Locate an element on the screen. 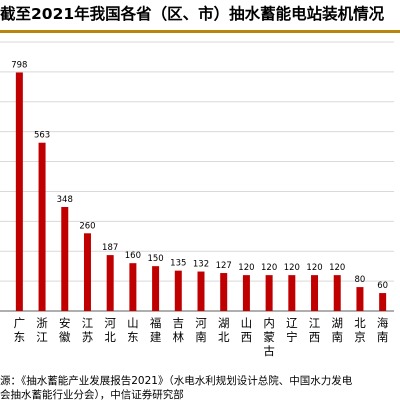  value-label: 187 is located at coordinates (110, 248).